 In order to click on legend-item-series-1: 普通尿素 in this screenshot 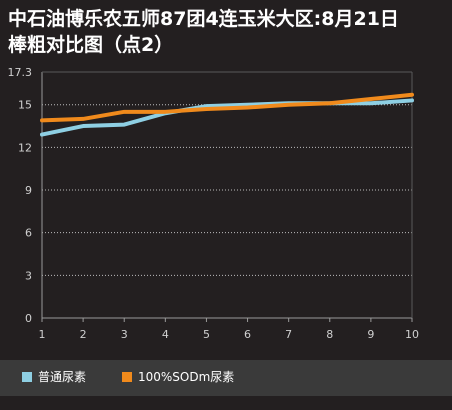, I will do `click(54, 377)`.